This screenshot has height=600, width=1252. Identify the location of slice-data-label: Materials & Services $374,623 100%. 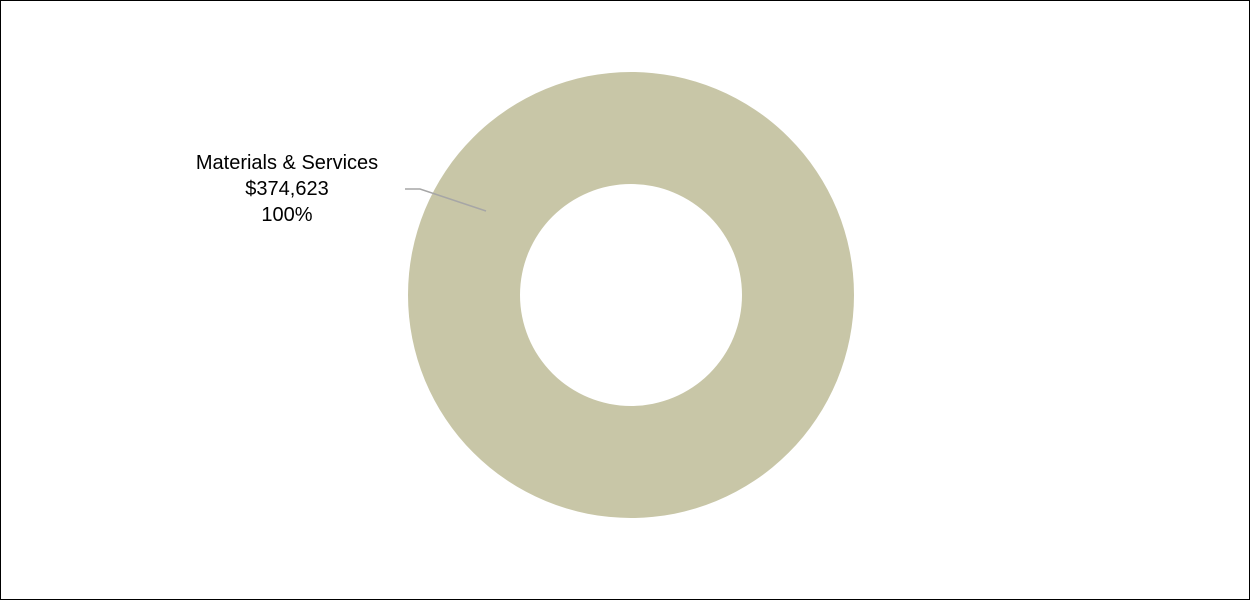
(287, 189).